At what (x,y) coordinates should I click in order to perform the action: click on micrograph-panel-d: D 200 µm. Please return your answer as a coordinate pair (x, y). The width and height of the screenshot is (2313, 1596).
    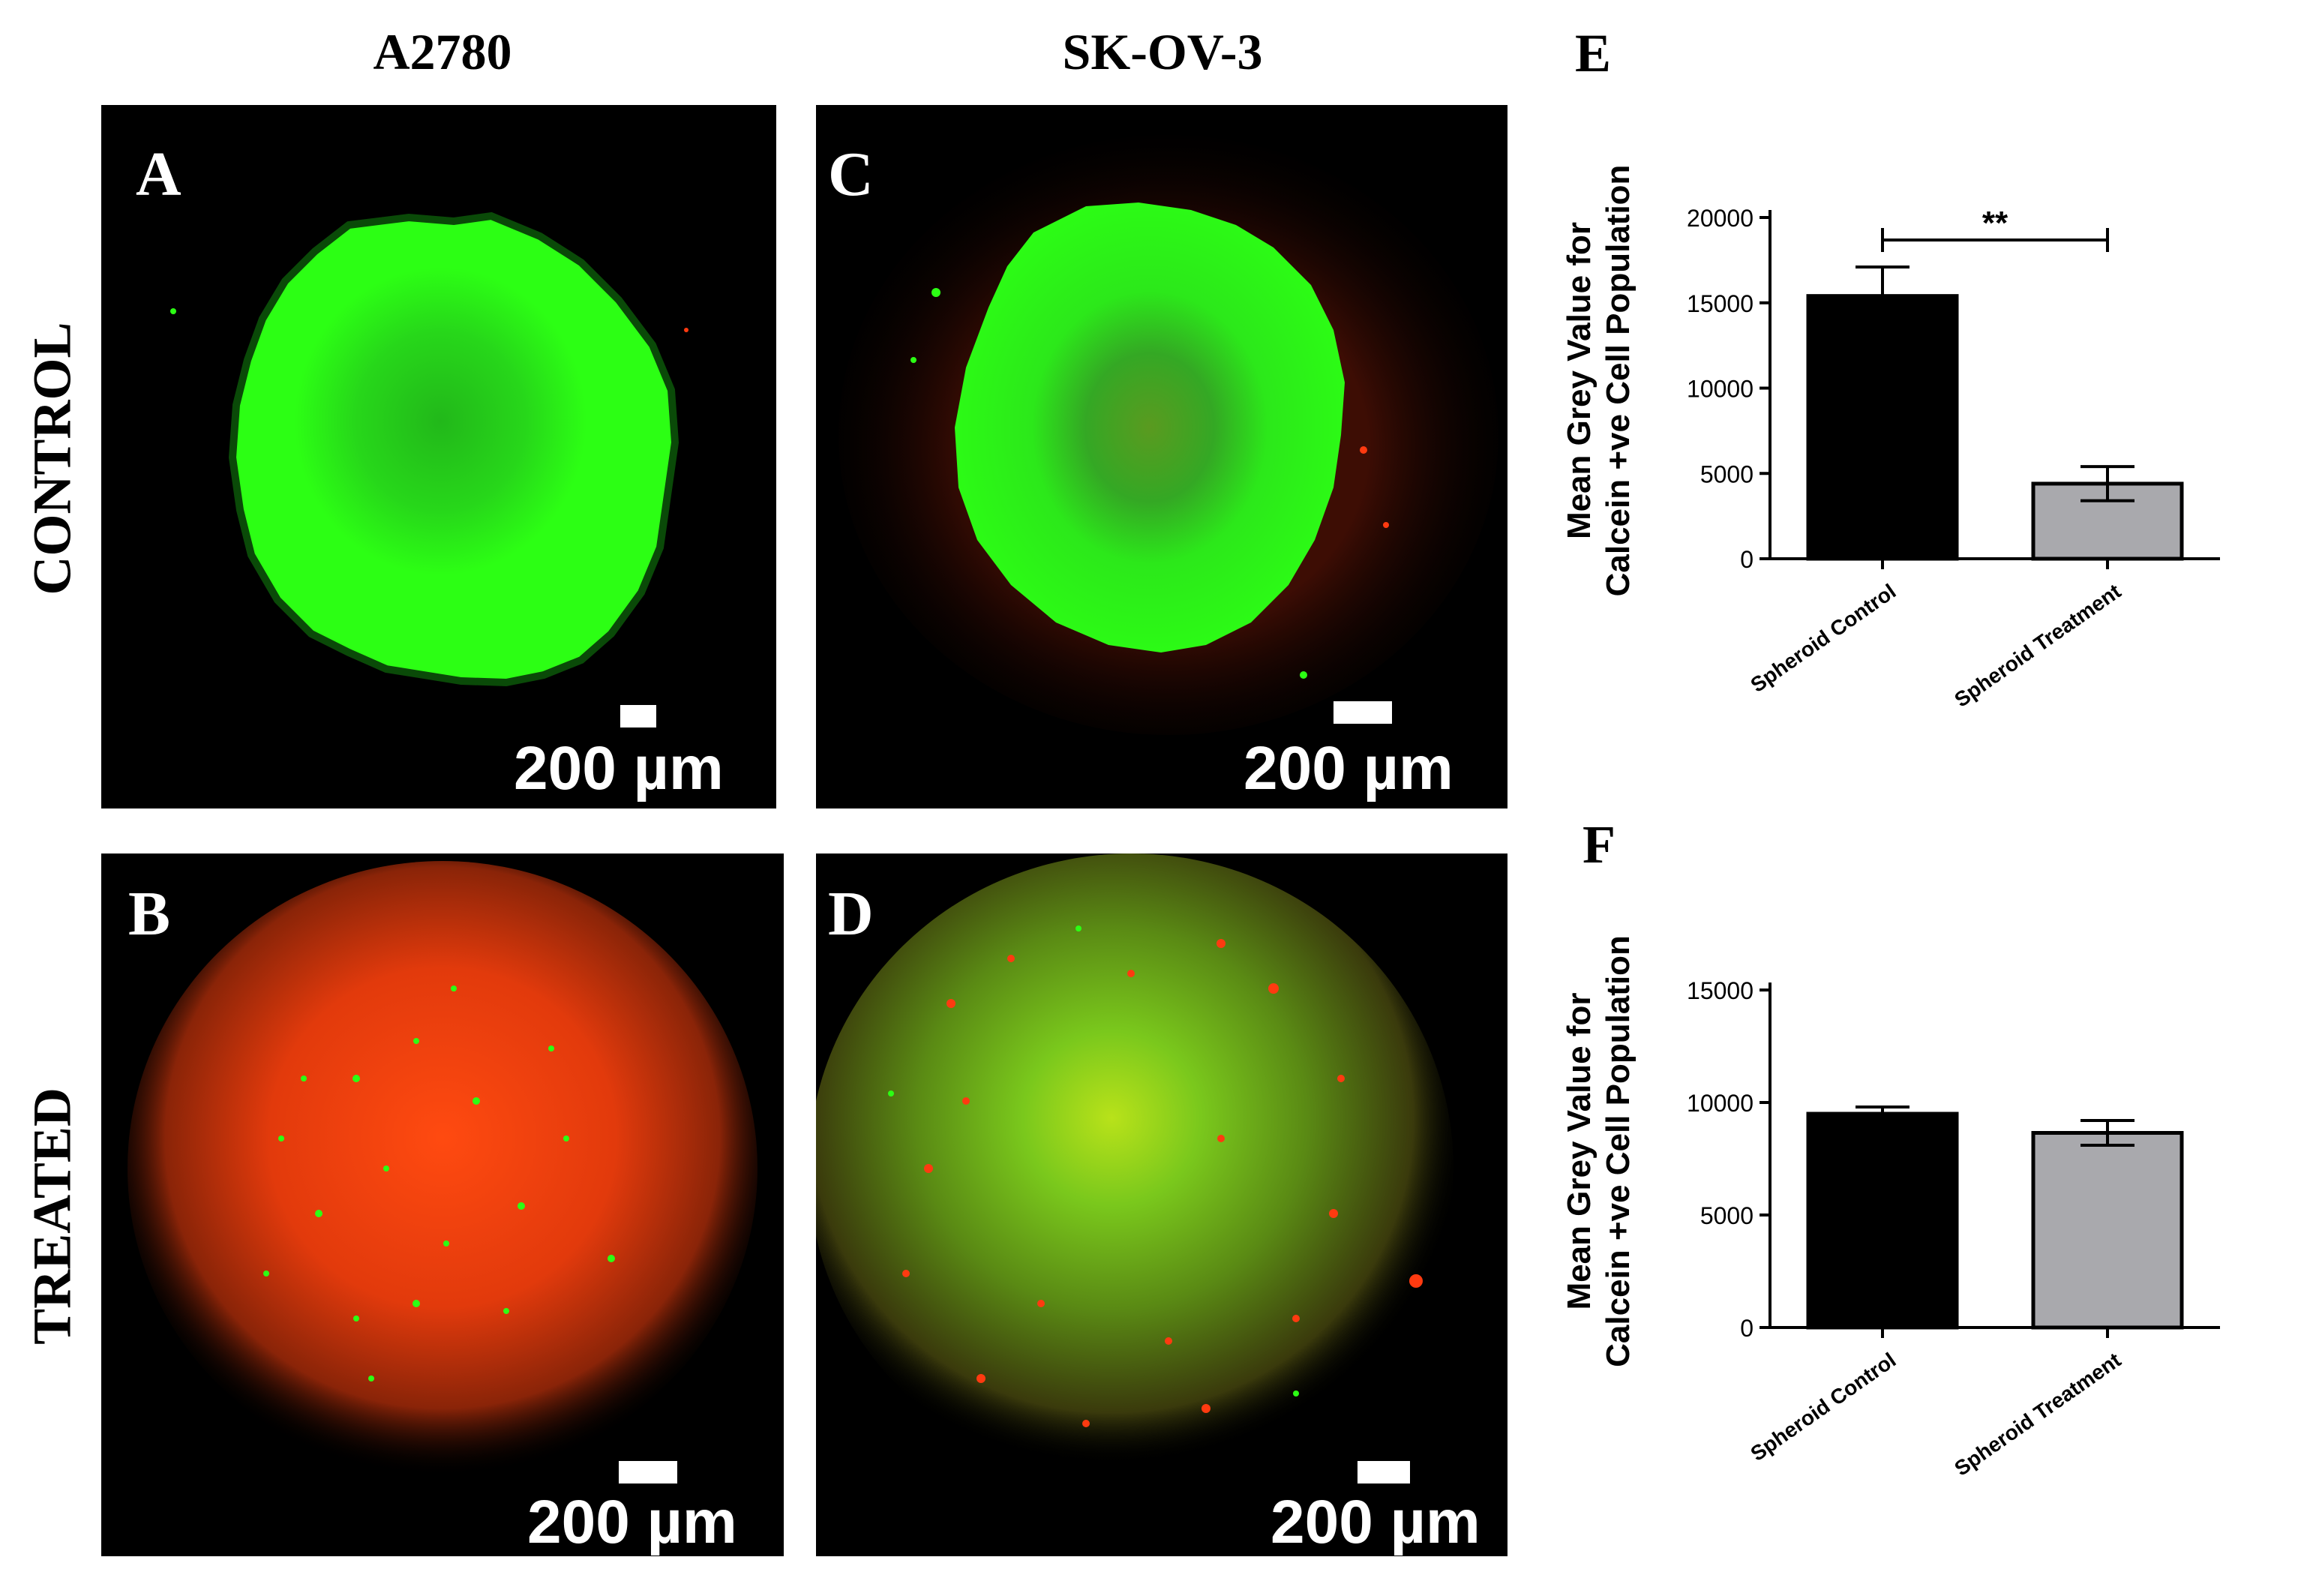
    Looking at the image, I should click on (1162, 1205).